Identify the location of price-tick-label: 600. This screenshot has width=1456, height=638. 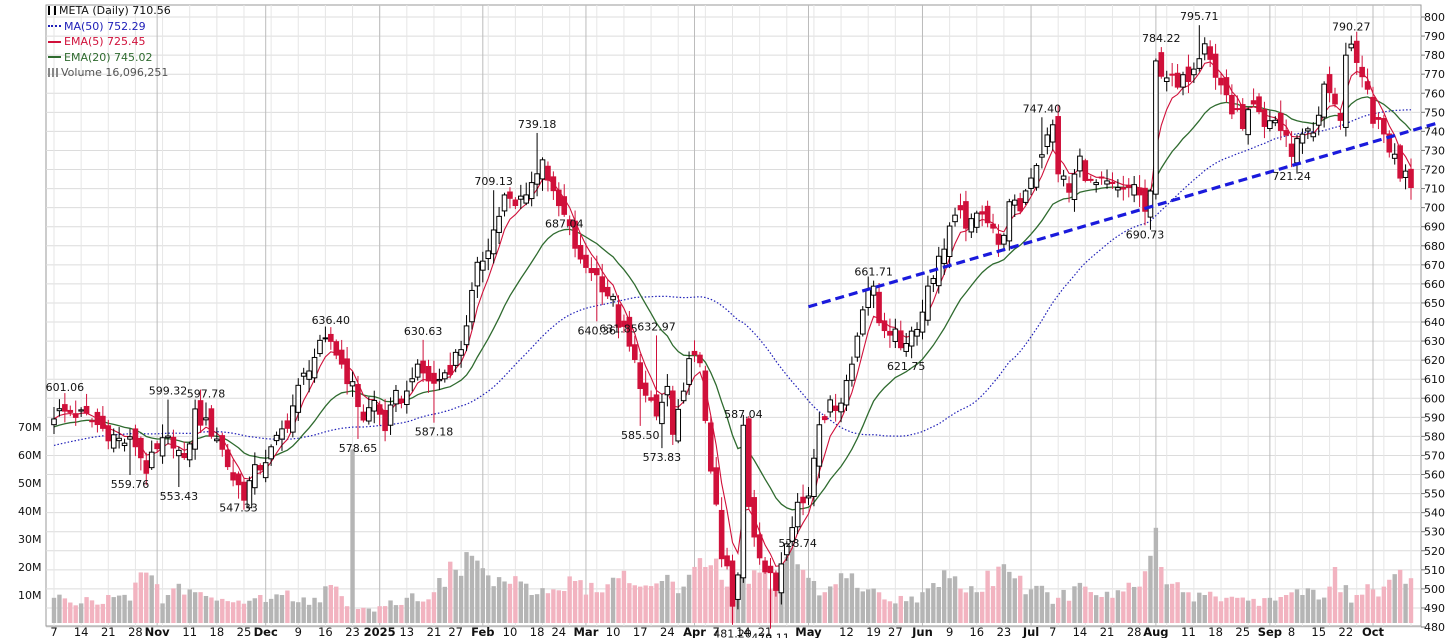
(1434, 398).